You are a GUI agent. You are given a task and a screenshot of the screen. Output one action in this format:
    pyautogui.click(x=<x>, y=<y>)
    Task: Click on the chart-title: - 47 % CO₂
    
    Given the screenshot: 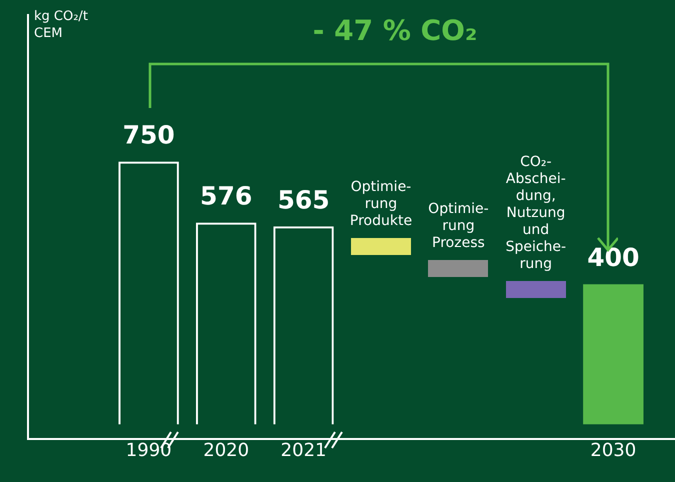 What is the action you would take?
    pyautogui.click(x=395, y=30)
    